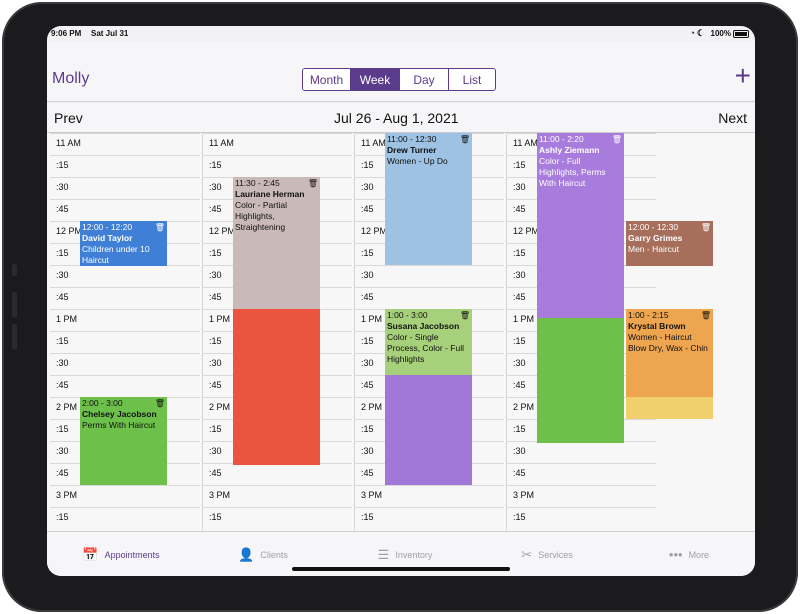  I want to click on page-title: Molly, so click(71, 78).